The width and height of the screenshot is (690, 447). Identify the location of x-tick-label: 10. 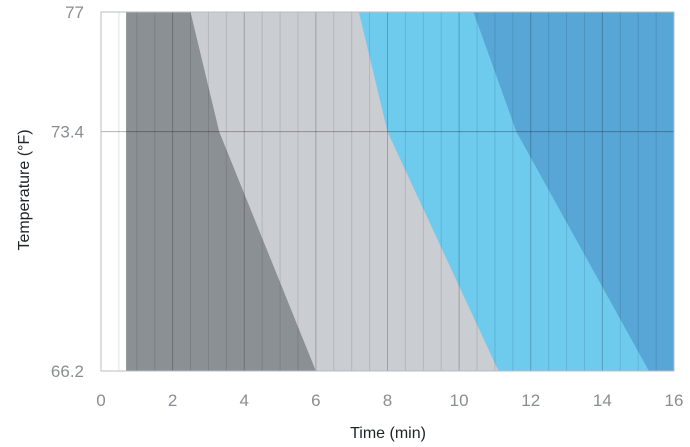
(459, 400).